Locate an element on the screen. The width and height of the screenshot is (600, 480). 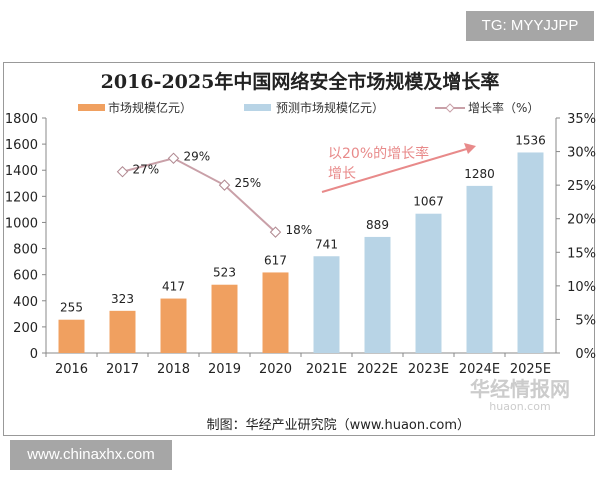
legend-label-growth: 增长率（%） is located at coordinates (503, 107).